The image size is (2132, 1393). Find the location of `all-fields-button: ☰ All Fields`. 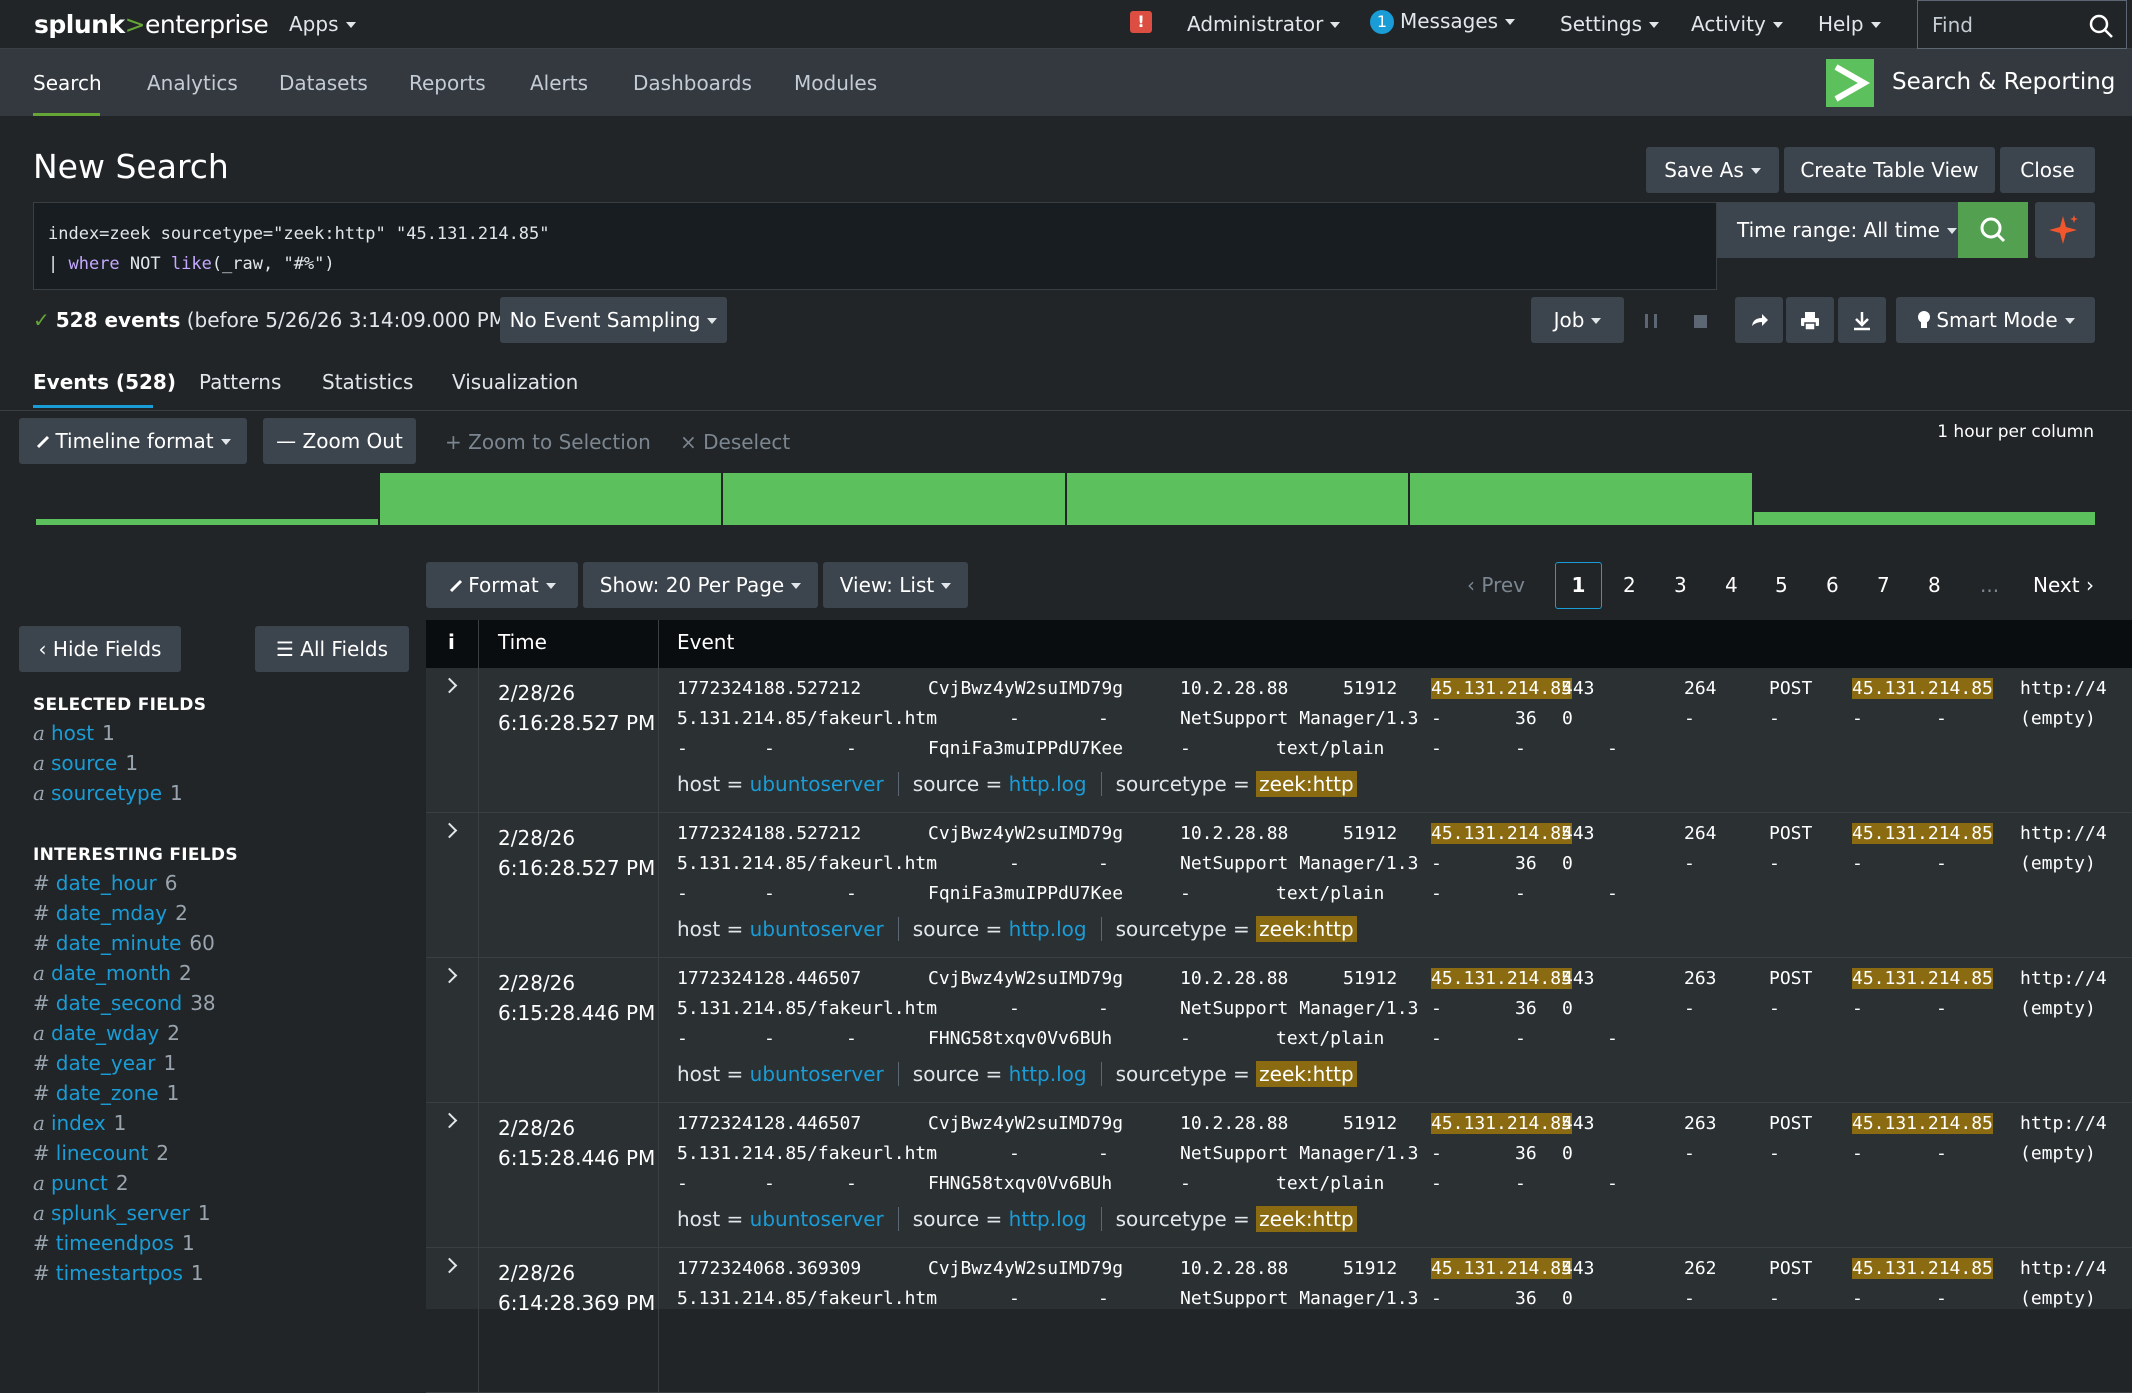

all-fields-button: ☰ All Fields is located at coordinates (332, 649).